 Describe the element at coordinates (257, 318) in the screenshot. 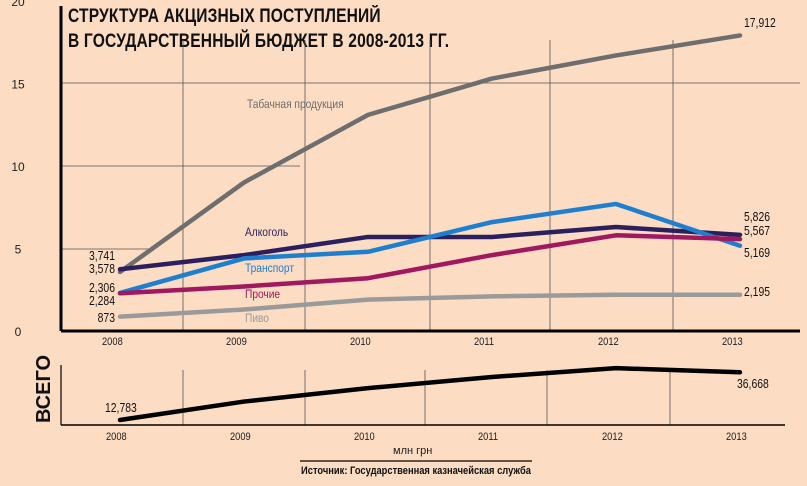

I see `series-name-label: Пиво` at that location.